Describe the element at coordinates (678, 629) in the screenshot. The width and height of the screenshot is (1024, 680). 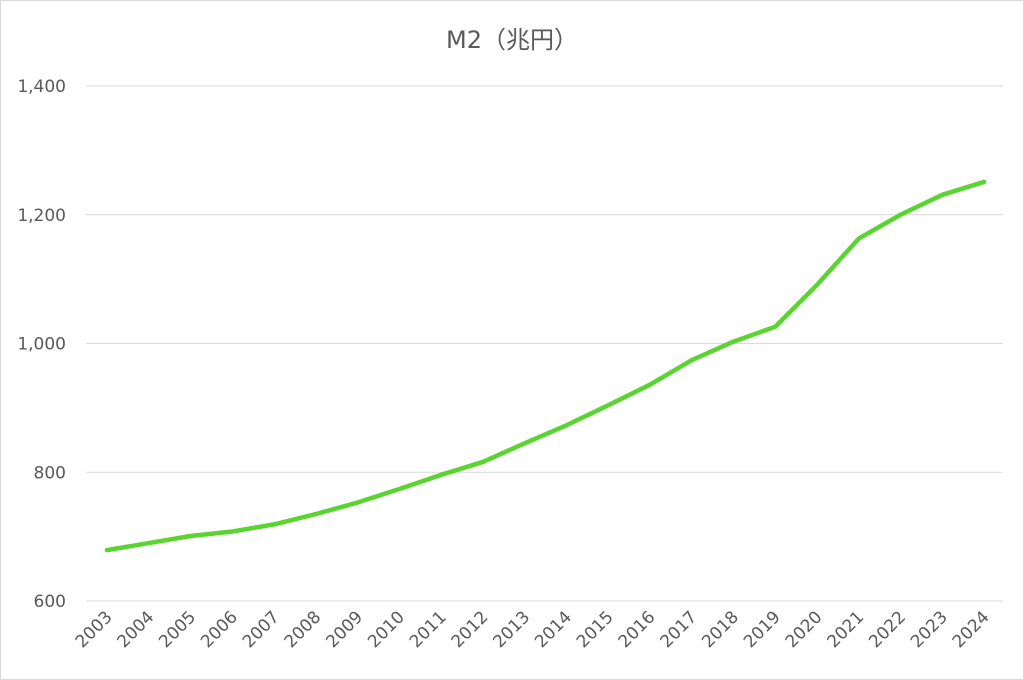
I see `x-tick-label: 2017` at that location.